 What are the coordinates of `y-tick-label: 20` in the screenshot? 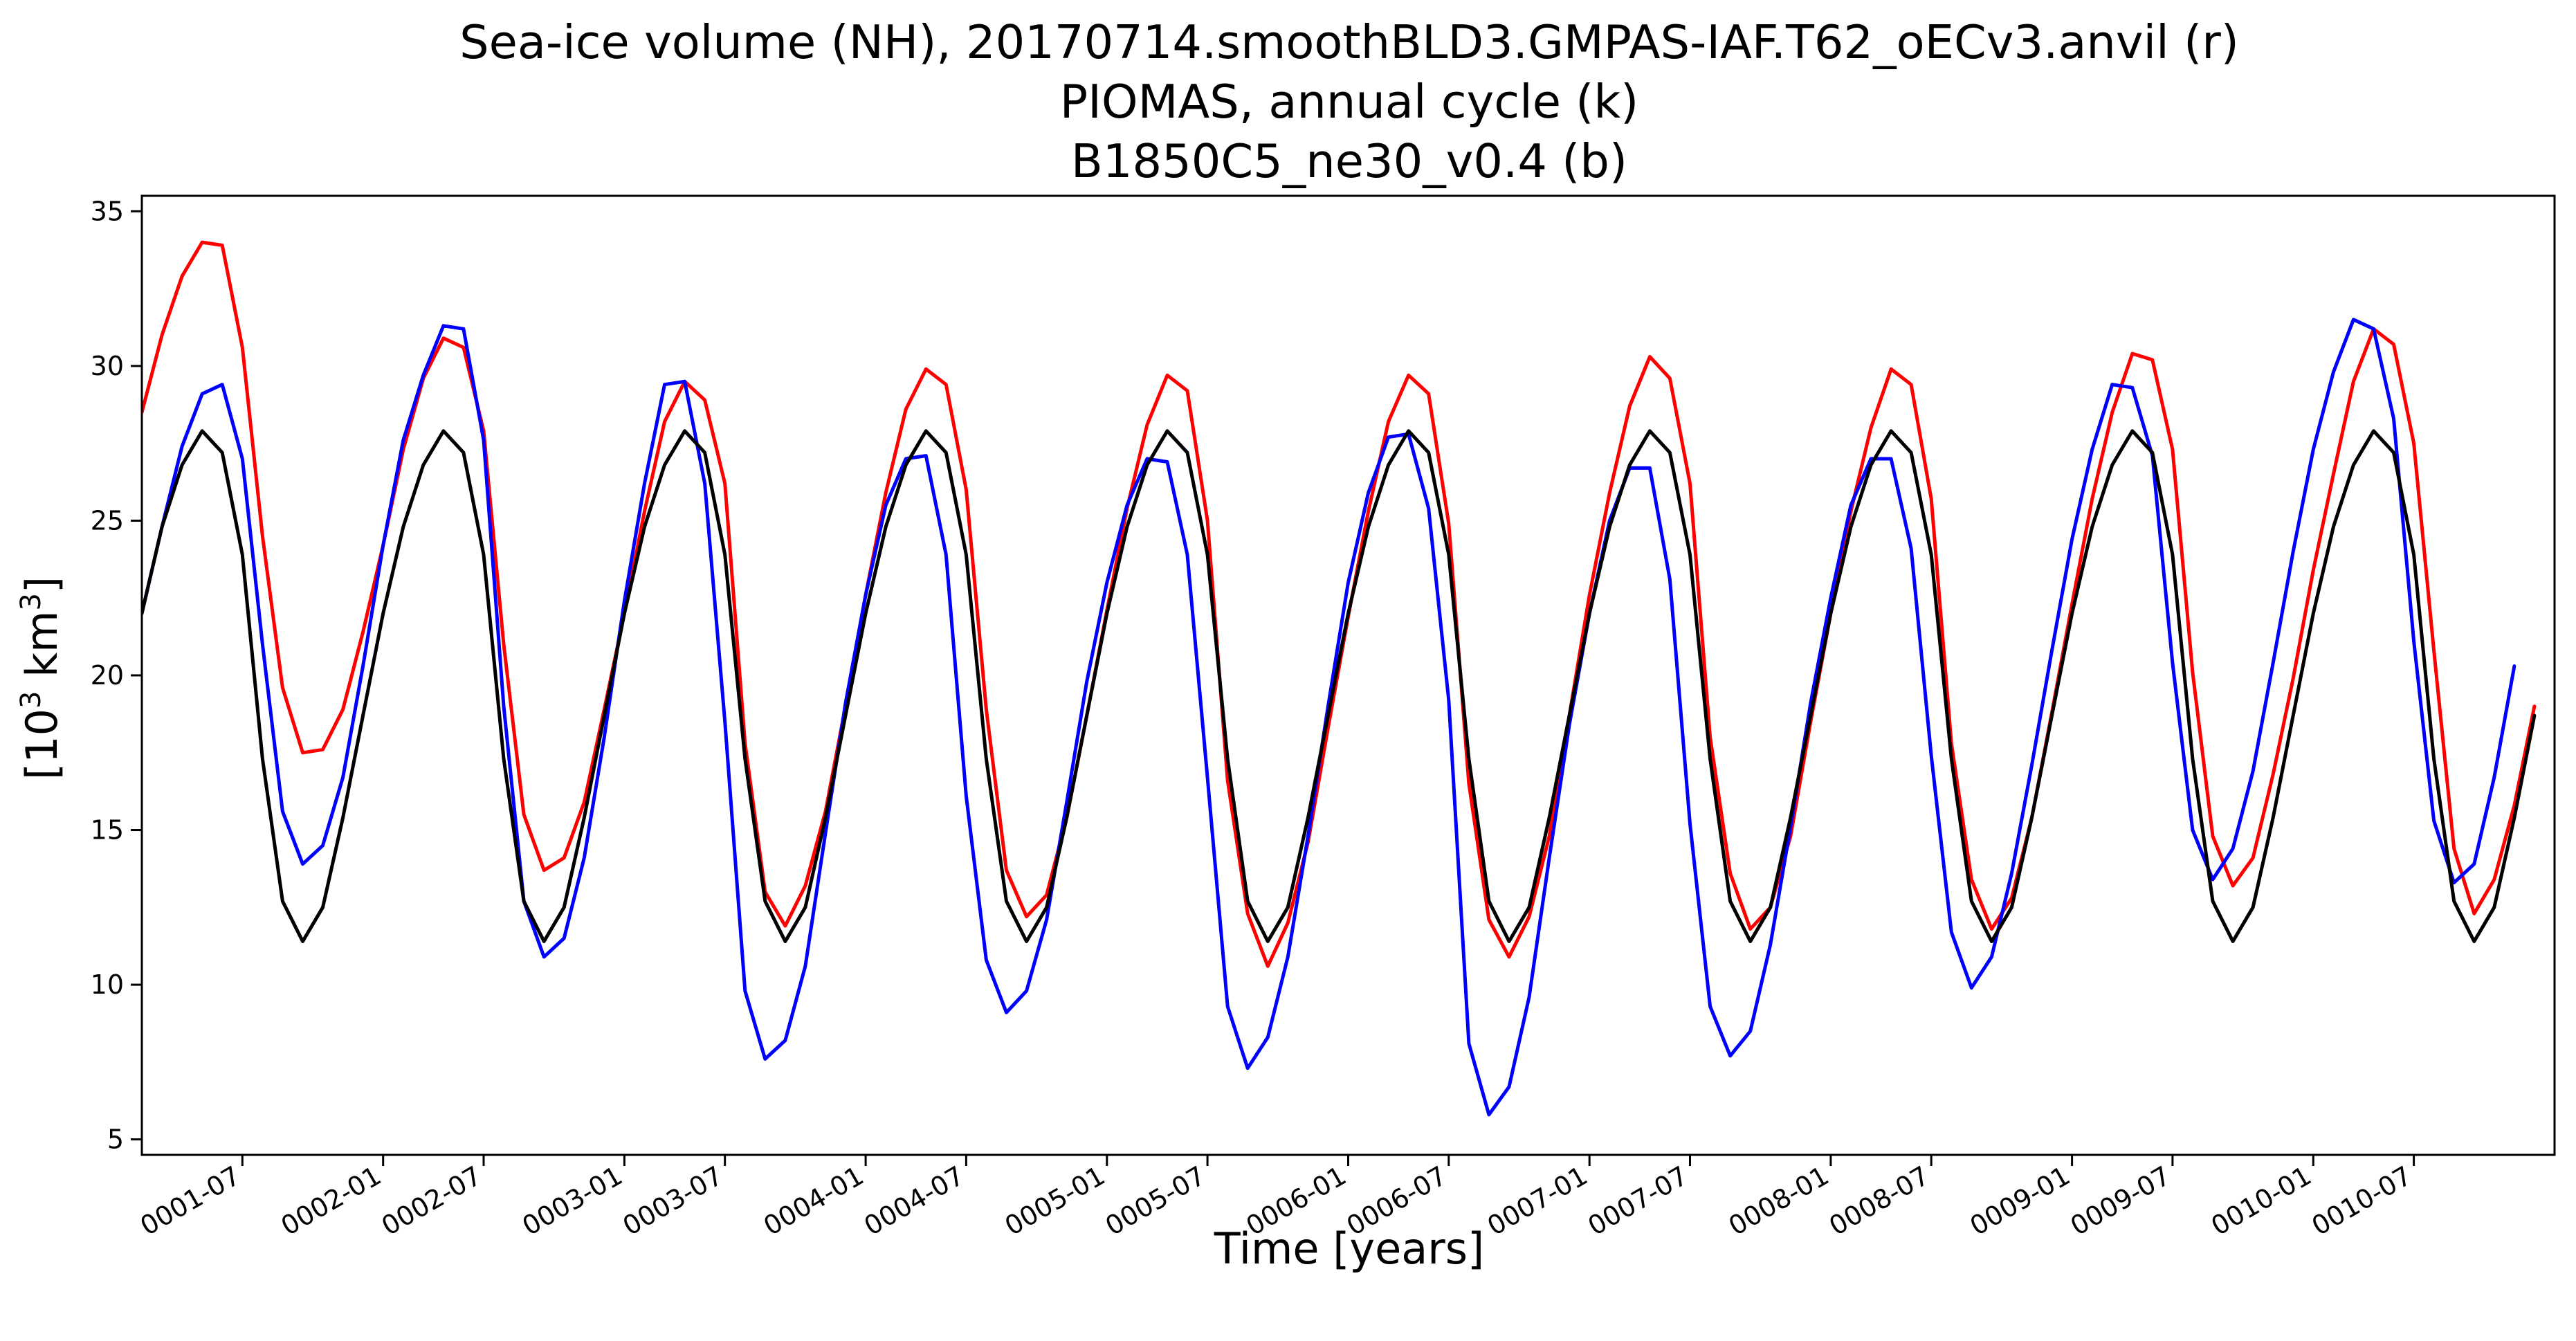 It's located at (108, 675).